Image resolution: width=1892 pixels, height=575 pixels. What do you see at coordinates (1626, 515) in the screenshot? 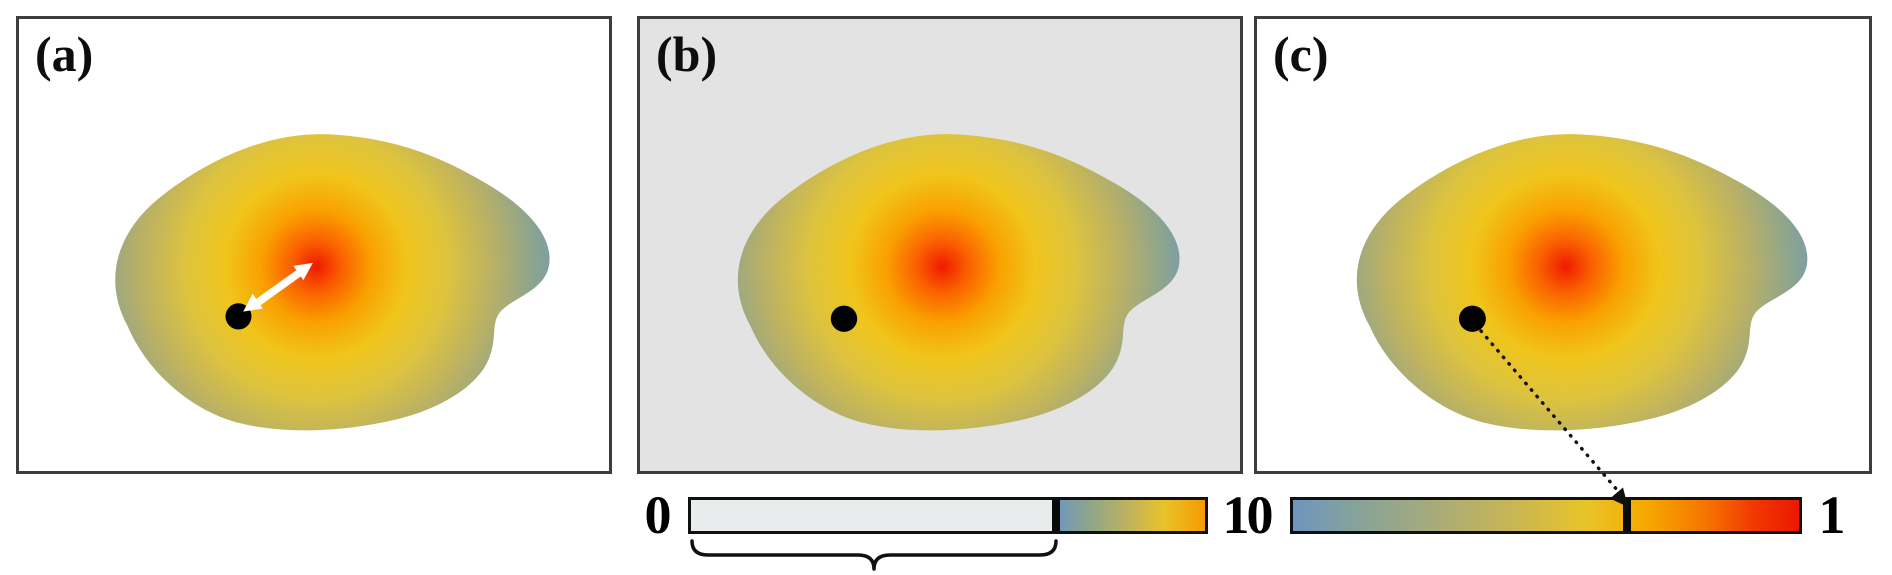
I see `colorbar-c-tick` at bounding box center [1626, 515].